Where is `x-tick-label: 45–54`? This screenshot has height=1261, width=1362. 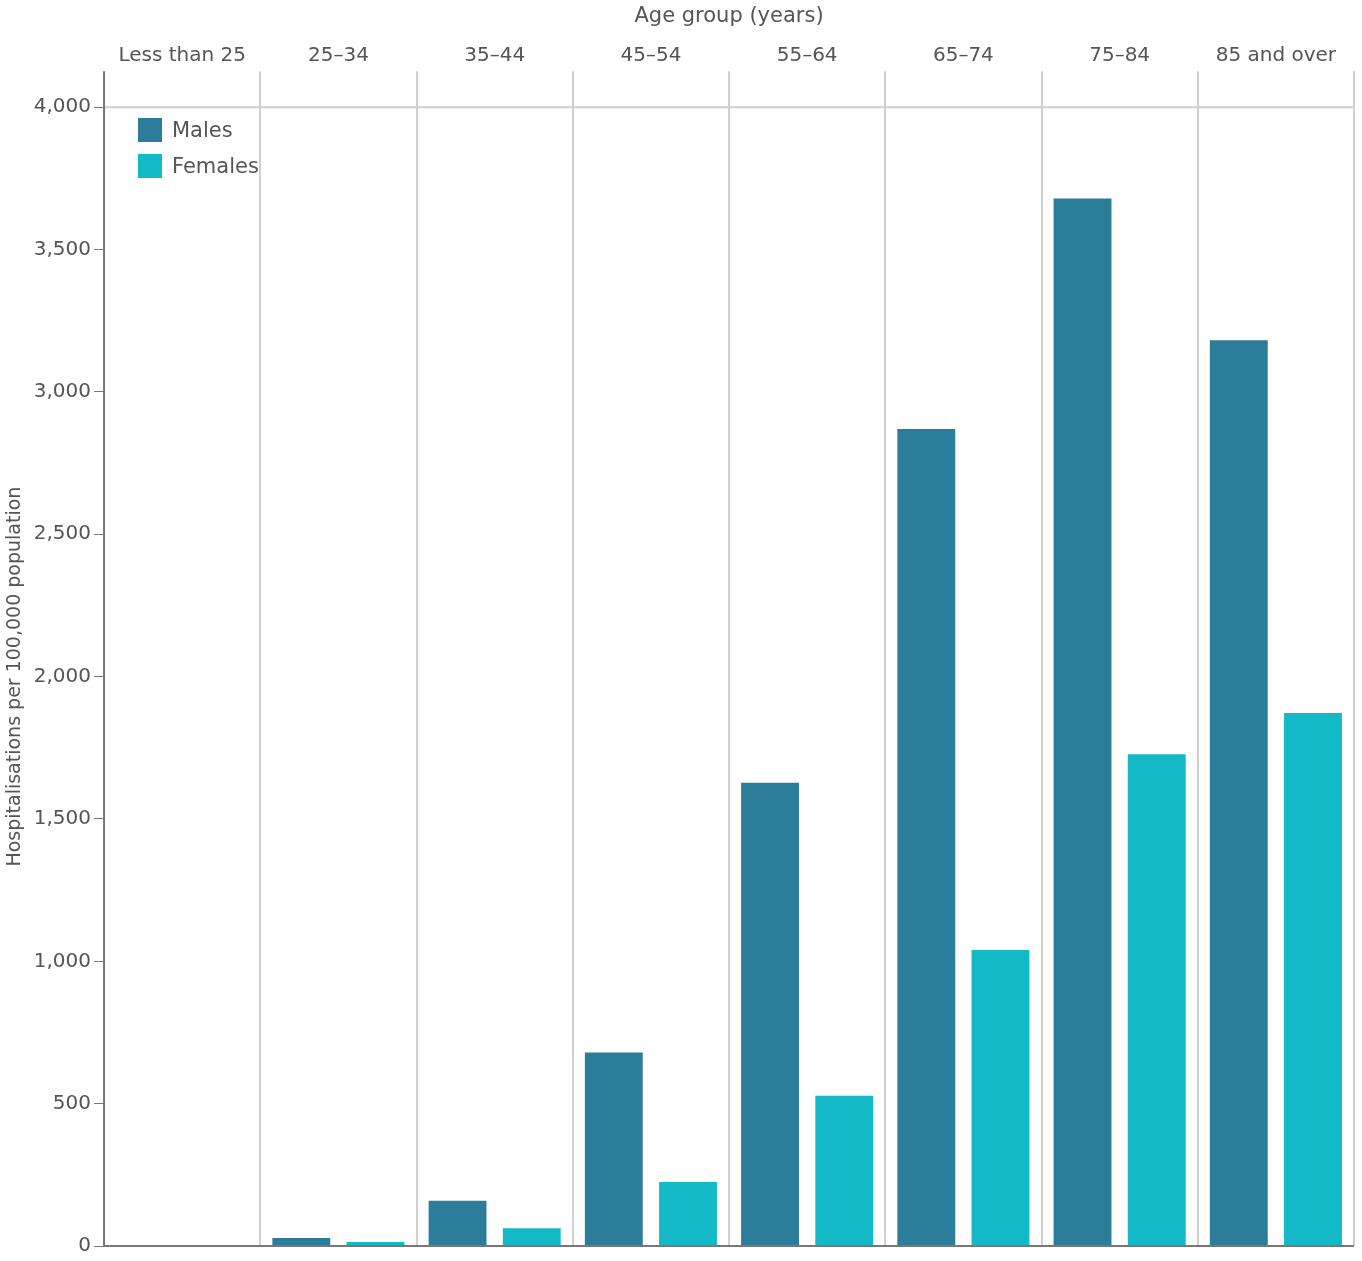
x-tick-label: 45–54 is located at coordinates (651, 54).